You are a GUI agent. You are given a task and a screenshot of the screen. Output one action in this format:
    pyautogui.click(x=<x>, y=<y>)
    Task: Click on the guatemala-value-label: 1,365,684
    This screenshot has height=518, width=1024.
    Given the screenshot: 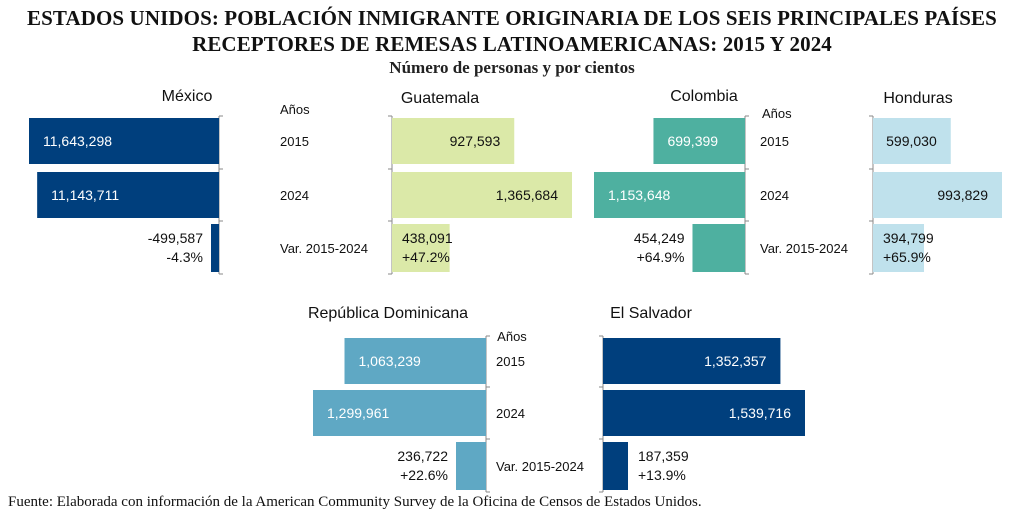 What is the action you would take?
    pyautogui.click(x=527, y=195)
    